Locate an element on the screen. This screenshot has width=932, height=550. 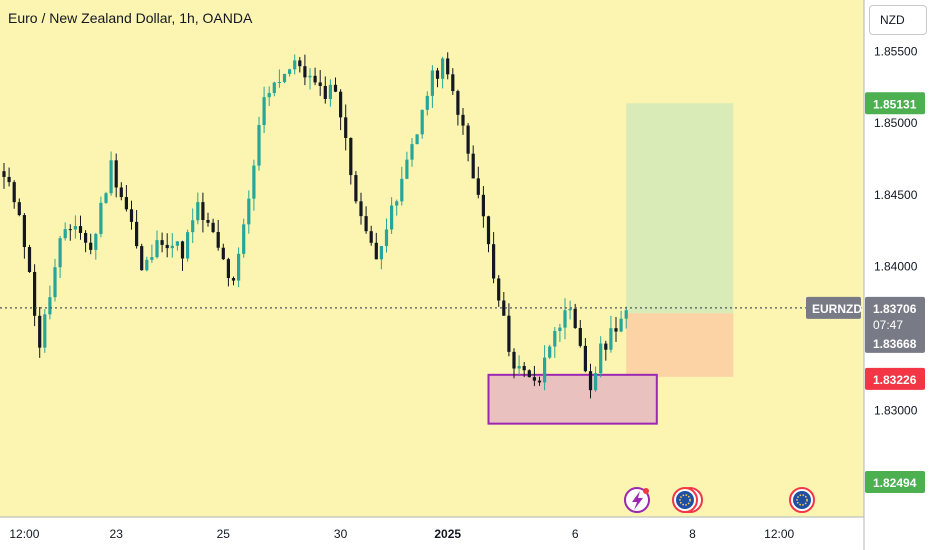
price-axis is located at coordinates (898, 275).